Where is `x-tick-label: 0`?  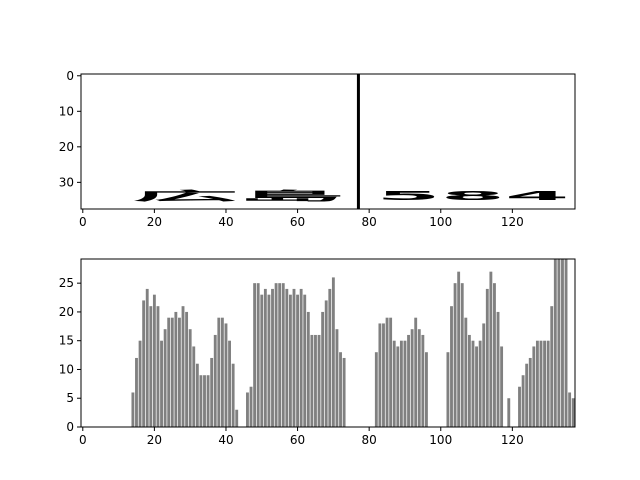
x-tick-label: 0 is located at coordinates (83, 222).